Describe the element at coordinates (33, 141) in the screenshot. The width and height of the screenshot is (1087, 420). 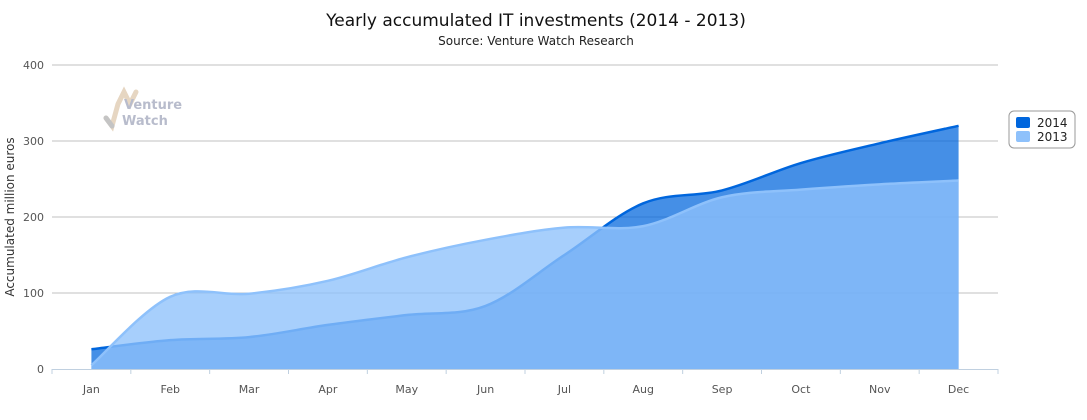
I see `y-tick-label: 300` at that location.